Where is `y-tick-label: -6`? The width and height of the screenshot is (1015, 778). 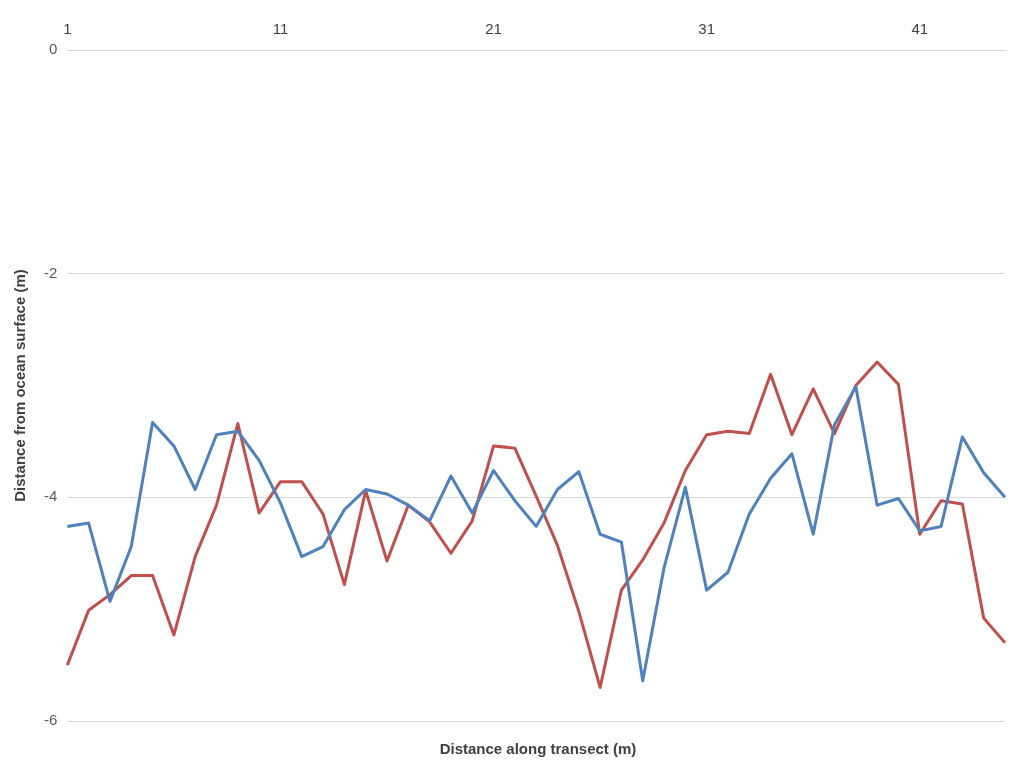 y-tick-label: -6 is located at coordinates (50, 720).